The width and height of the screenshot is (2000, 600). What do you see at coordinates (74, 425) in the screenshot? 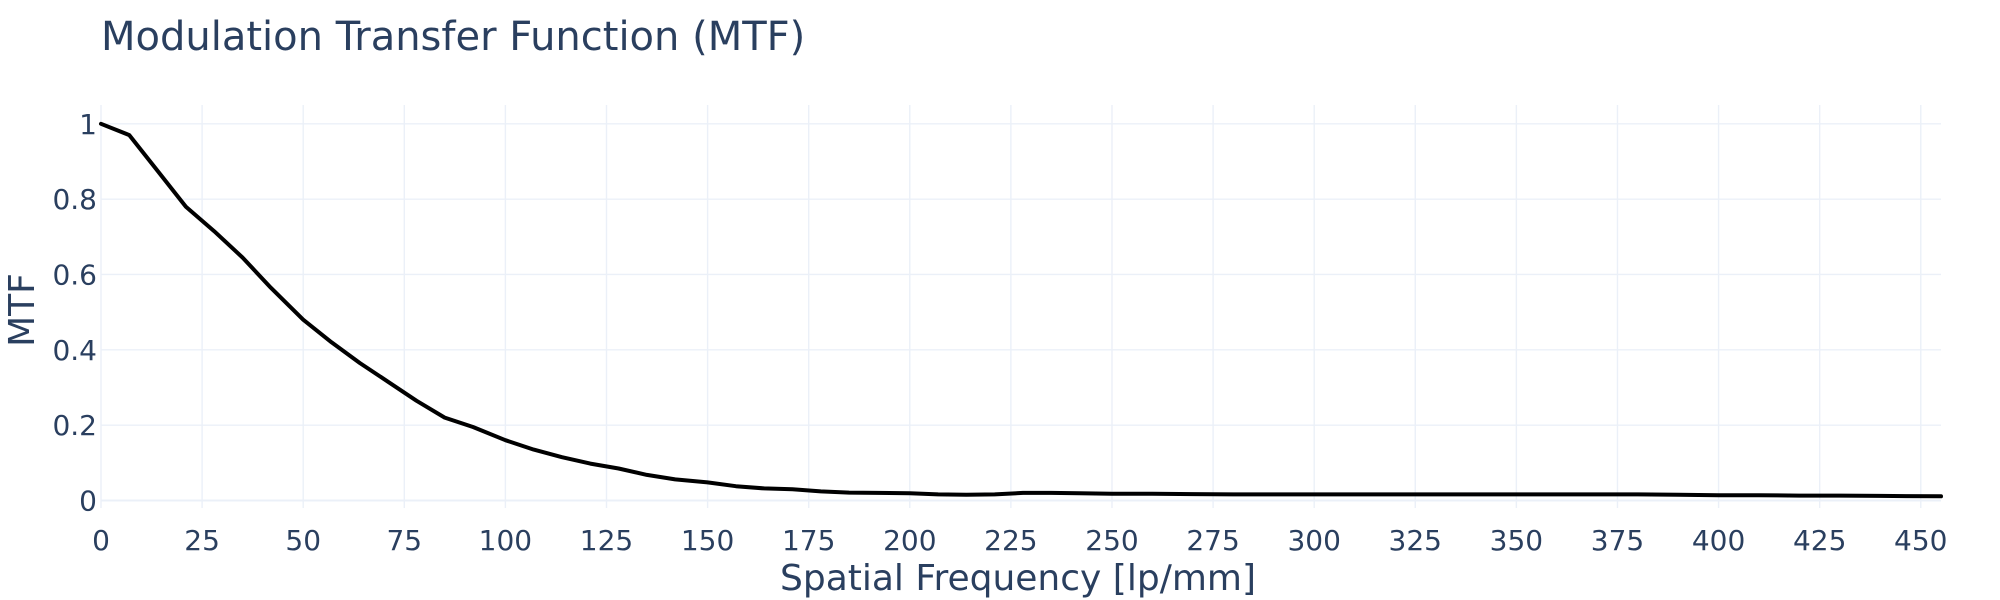
I see `y-tick-label: 0.2` at bounding box center [74, 425].